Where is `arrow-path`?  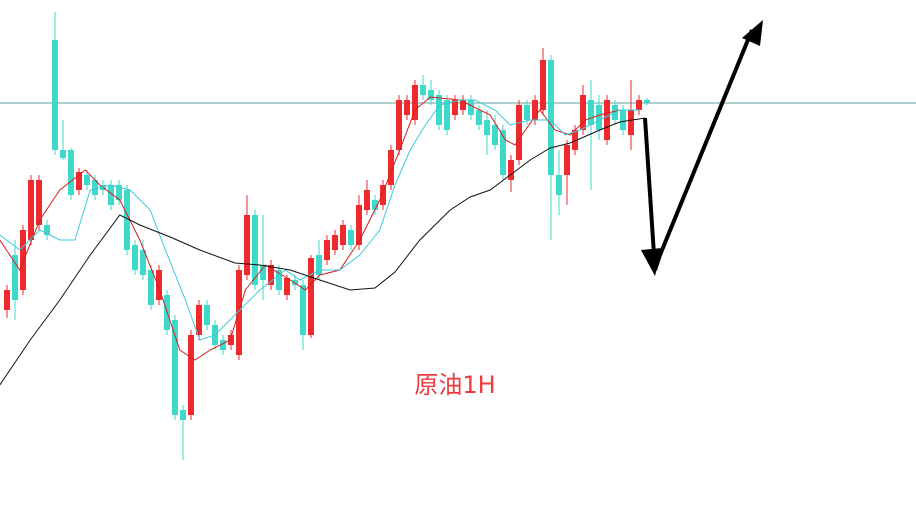
arrow-path is located at coordinates (698, 150).